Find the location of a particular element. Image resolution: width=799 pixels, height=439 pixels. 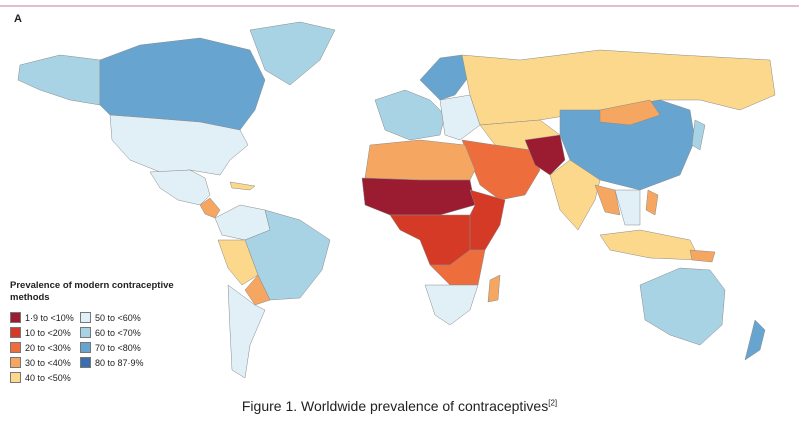

central-america is located at coordinates (210, 208).